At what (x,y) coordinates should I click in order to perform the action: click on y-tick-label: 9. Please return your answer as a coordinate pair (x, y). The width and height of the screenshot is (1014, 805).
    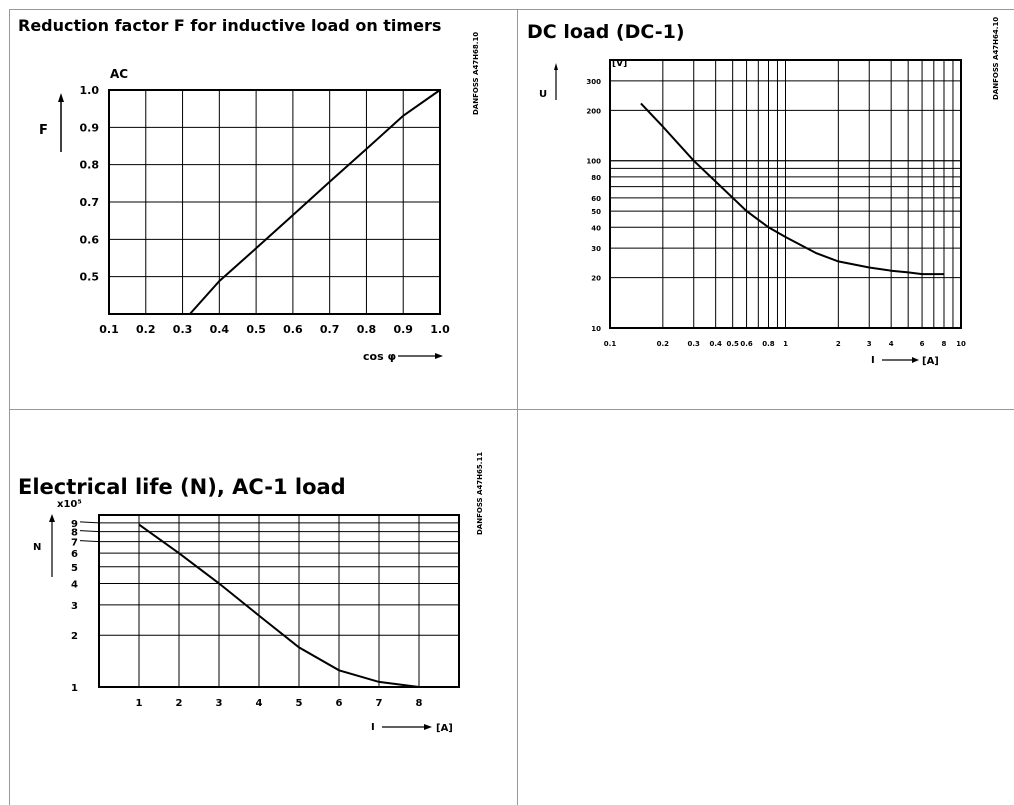
    Looking at the image, I should click on (74, 524).